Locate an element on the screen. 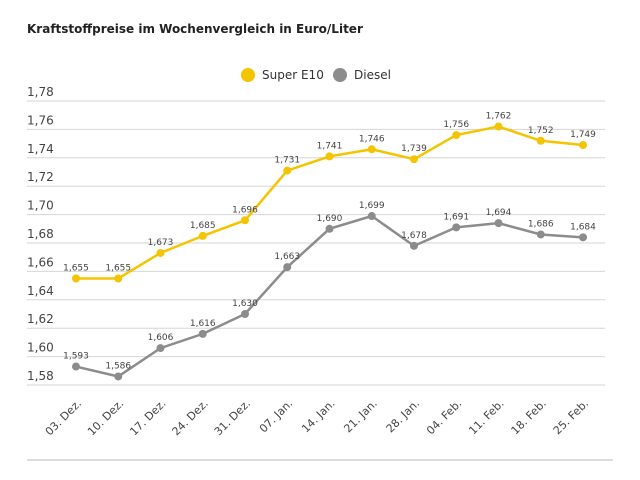  y-tick-label: 1,70 is located at coordinates (40, 206).